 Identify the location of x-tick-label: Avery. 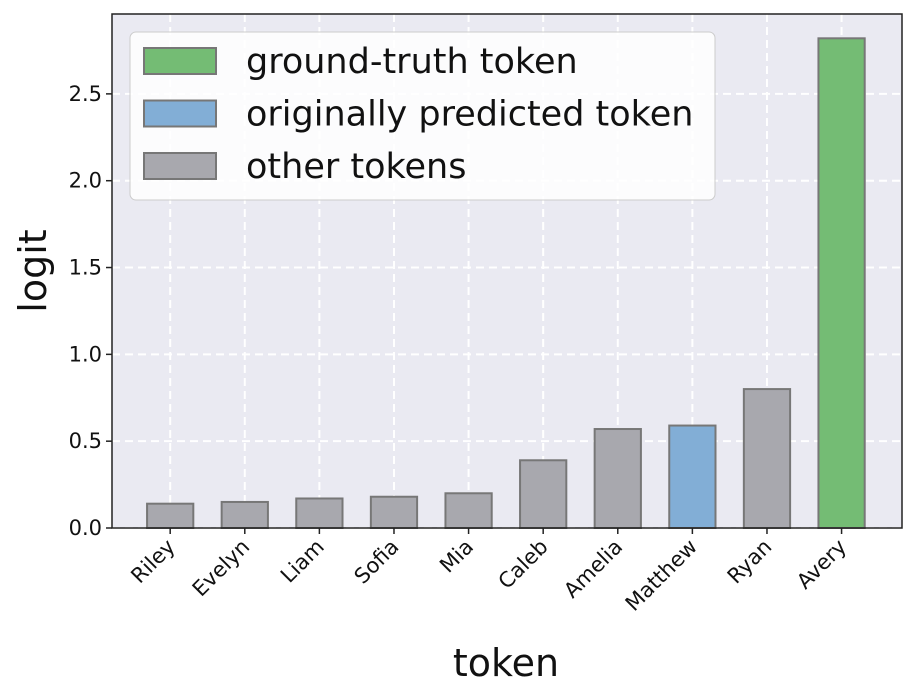
(821, 564).